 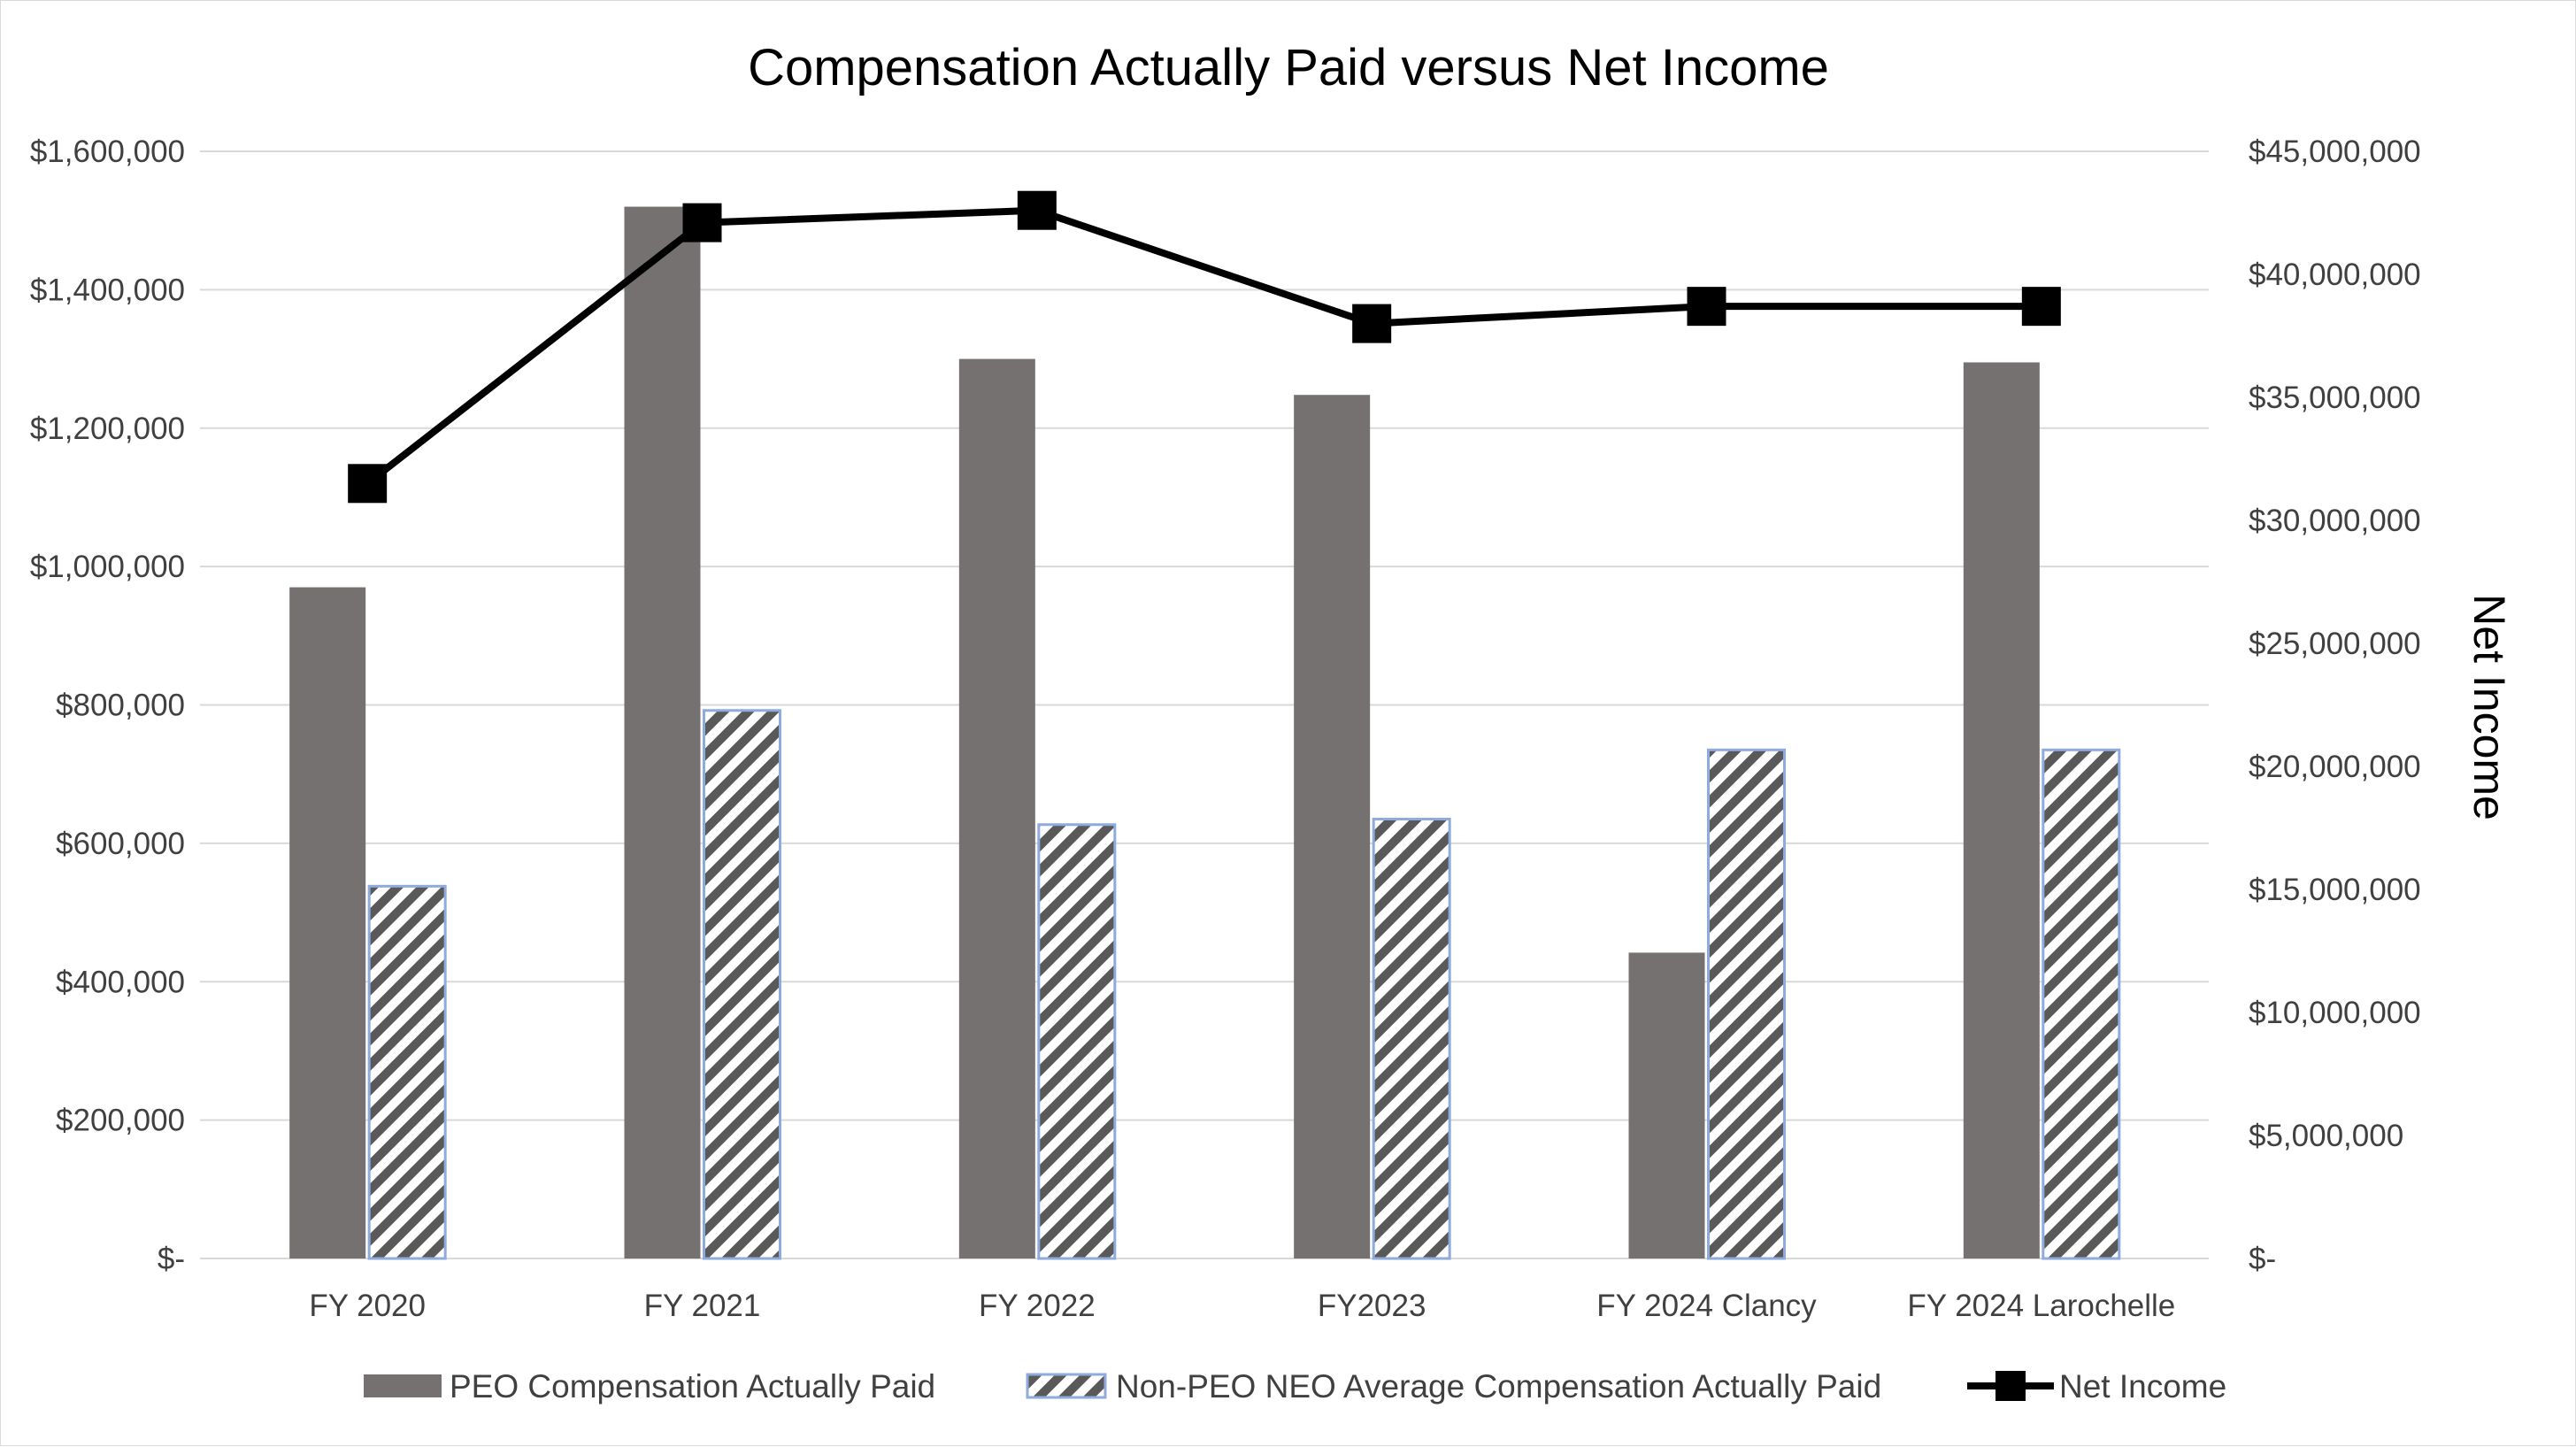 What do you see at coordinates (2335, 767) in the screenshot?
I see `right-tick-label: $20,000,000` at bounding box center [2335, 767].